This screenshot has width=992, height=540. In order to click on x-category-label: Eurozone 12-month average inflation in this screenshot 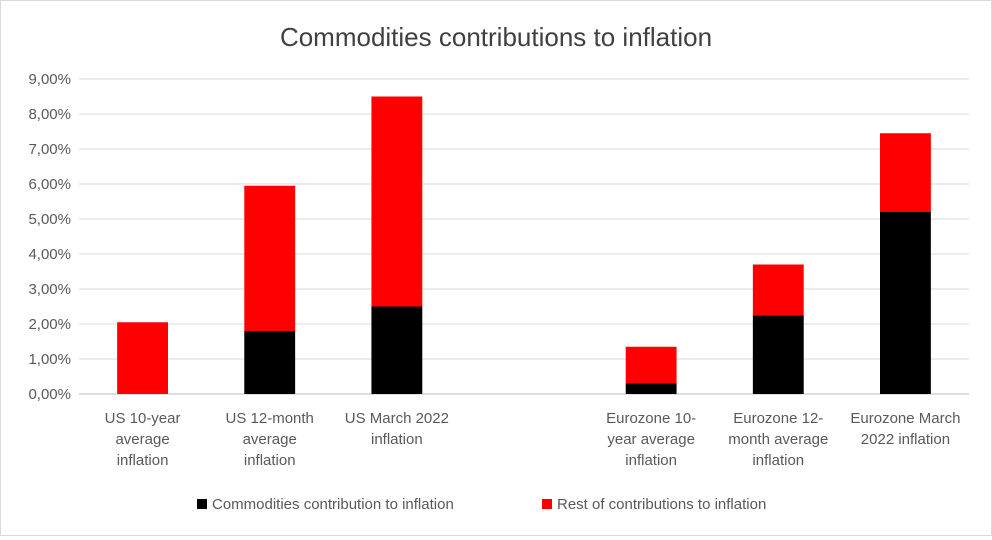, I will do `click(778, 439)`.